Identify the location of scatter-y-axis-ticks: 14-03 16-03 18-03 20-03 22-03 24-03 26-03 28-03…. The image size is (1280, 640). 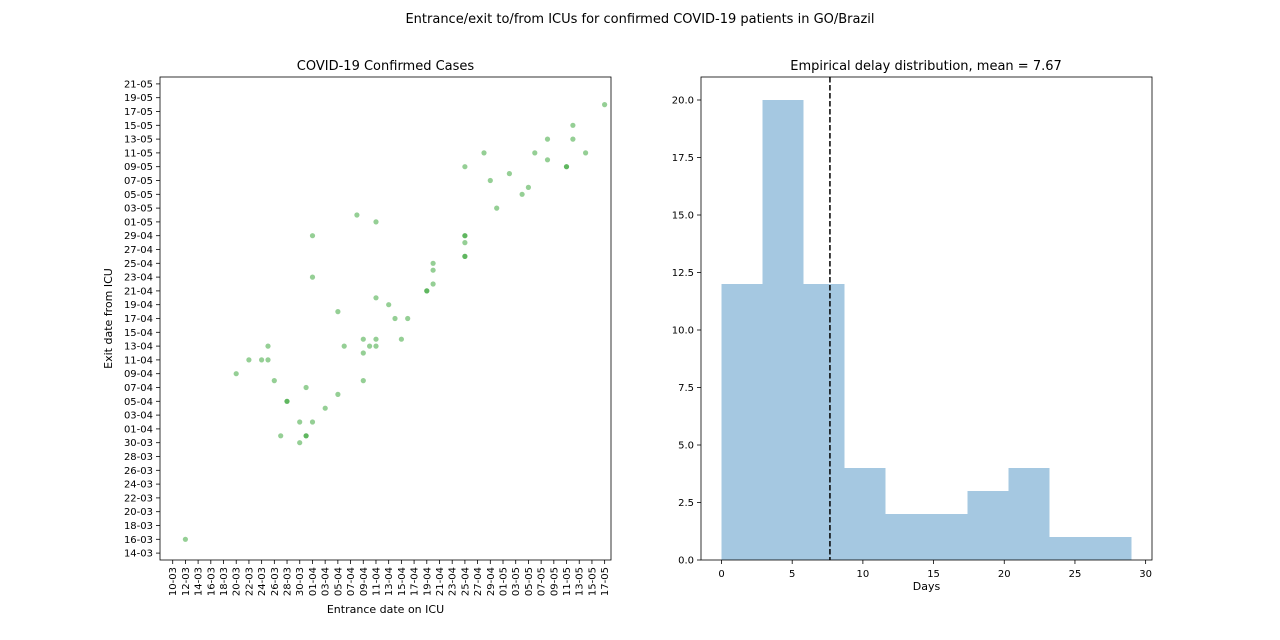
(142, 319).